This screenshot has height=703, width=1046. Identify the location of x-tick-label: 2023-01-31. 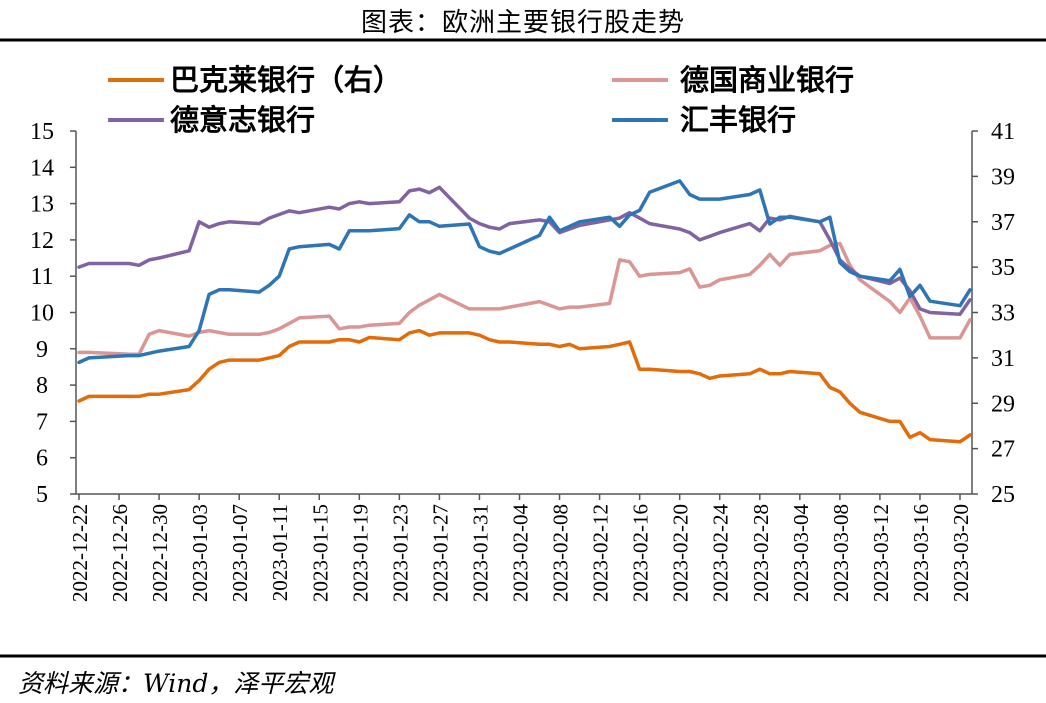
(480, 553).